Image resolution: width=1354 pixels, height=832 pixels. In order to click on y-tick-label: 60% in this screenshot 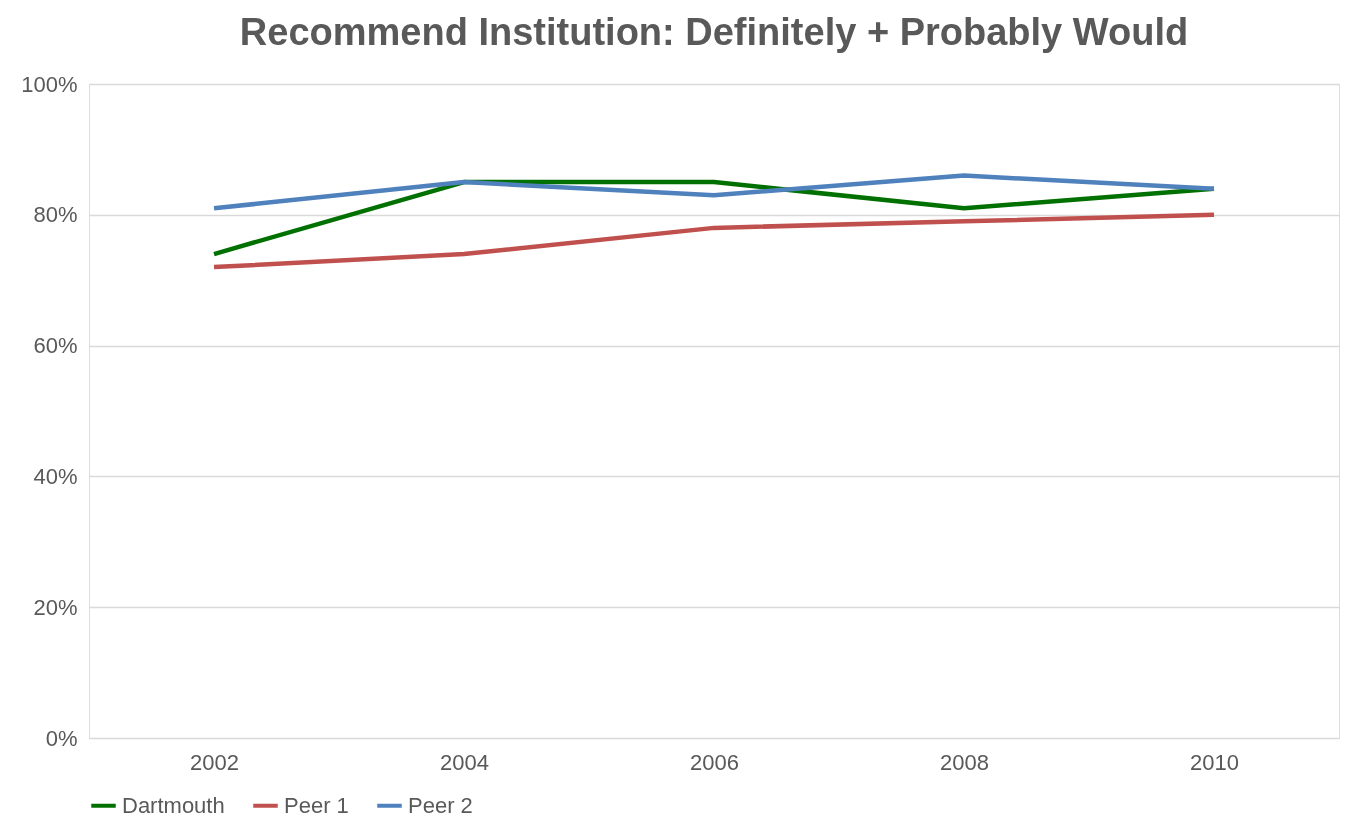, I will do `click(55, 346)`.